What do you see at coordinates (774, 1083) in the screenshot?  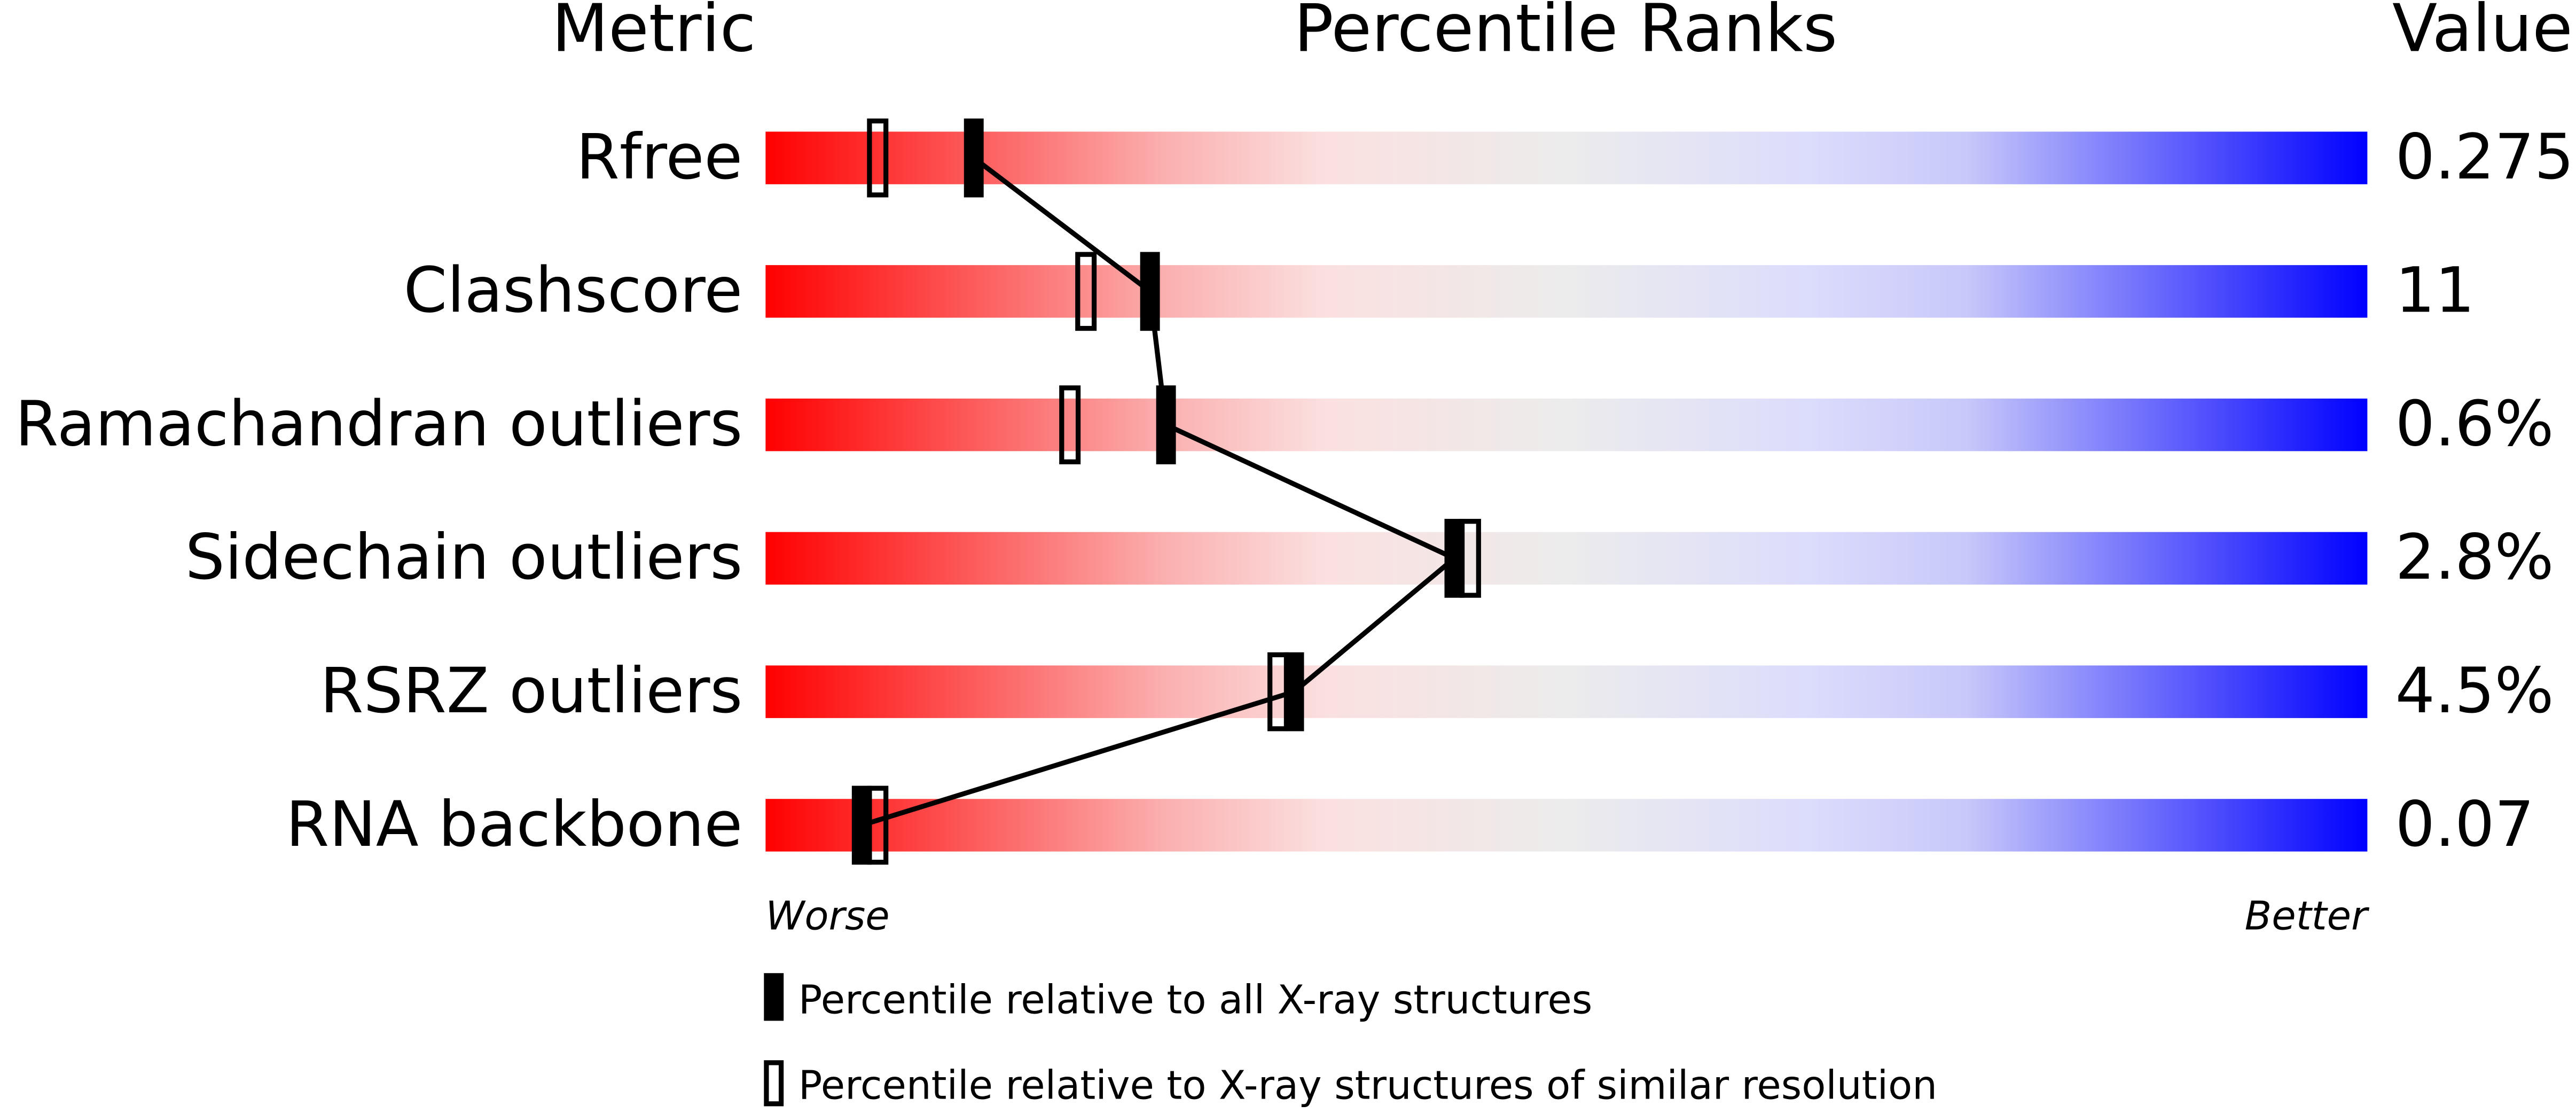 I see `legend-hollow-swatch` at bounding box center [774, 1083].